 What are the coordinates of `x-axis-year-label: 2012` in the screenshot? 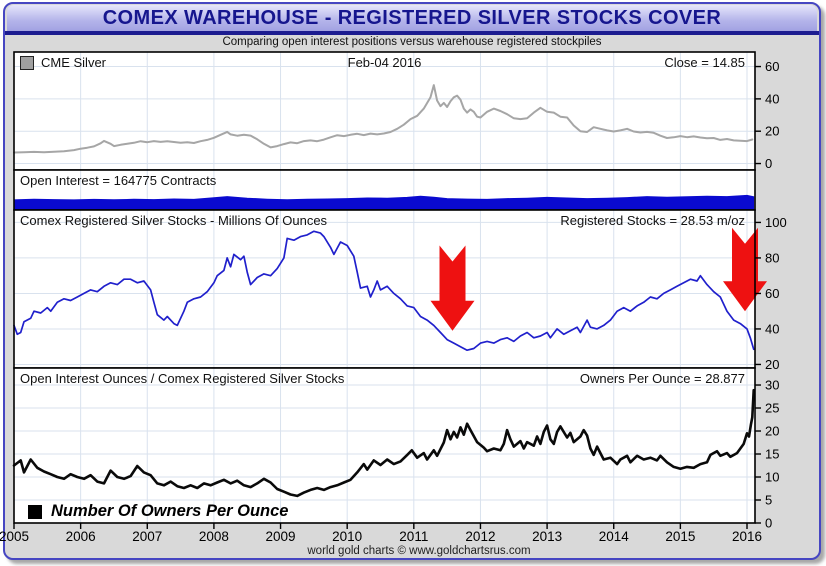 It's located at (480, 536).